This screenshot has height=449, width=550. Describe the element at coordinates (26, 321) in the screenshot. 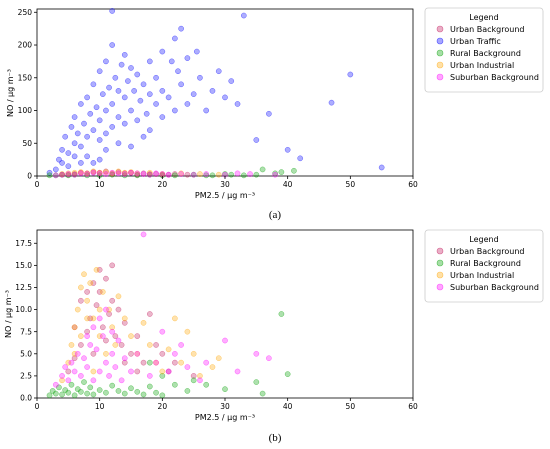

I see `panel-b-y-ticks: 0.0 2.5 5.0 7.5 10.0 12.5 15.0 17.5` at that location.